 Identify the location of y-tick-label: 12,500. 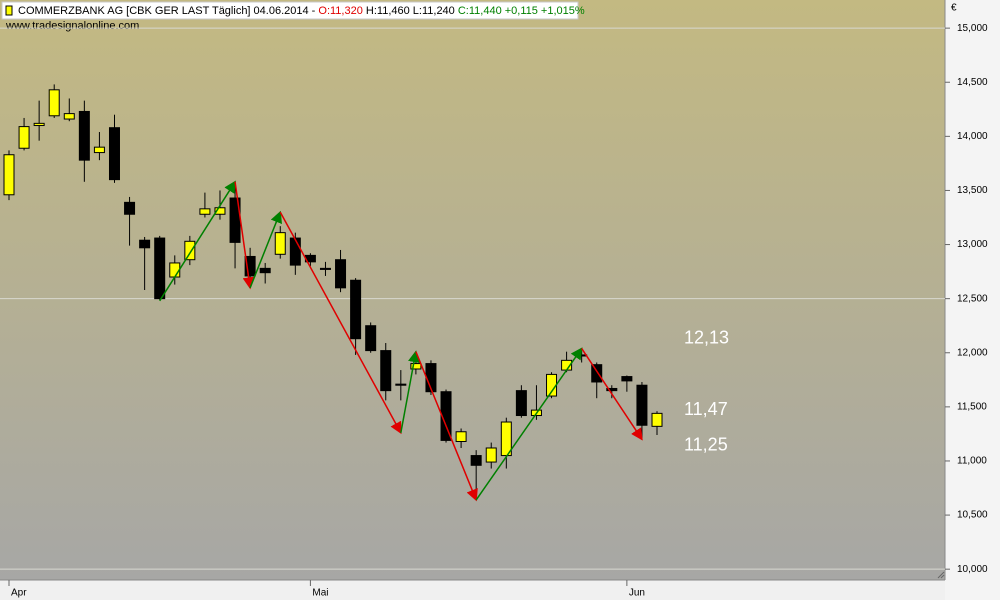
(972, 298).